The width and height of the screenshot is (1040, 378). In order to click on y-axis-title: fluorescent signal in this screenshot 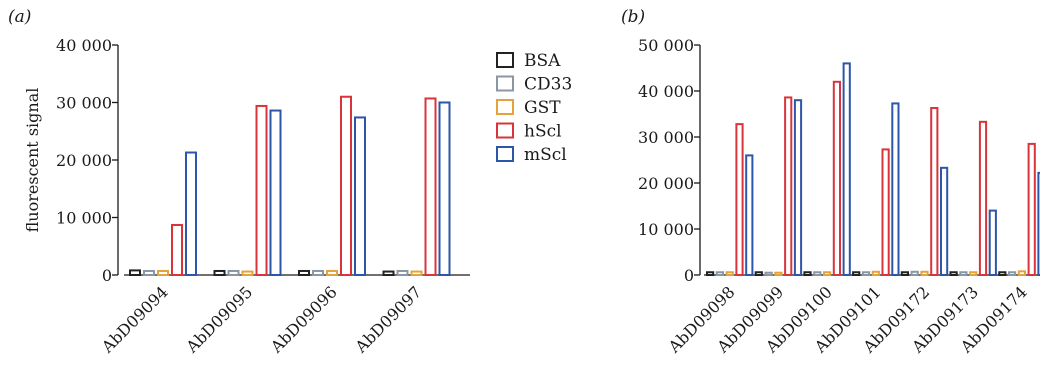, I will do `click(32, 160)`.